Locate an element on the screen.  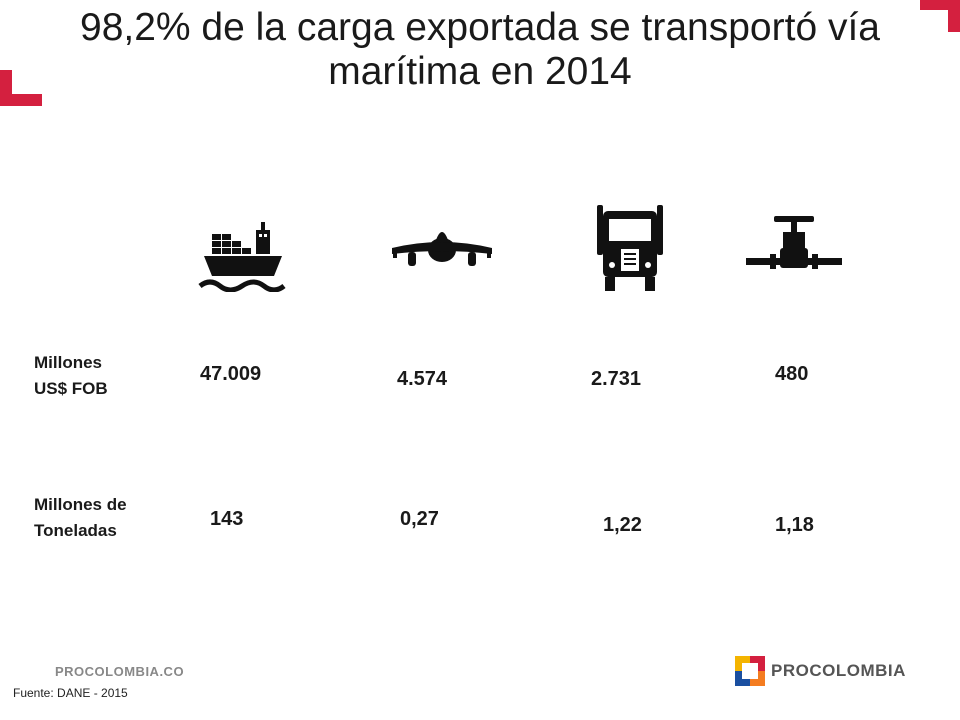
pipeline-valve-icon is located at coordinates (794, 242).